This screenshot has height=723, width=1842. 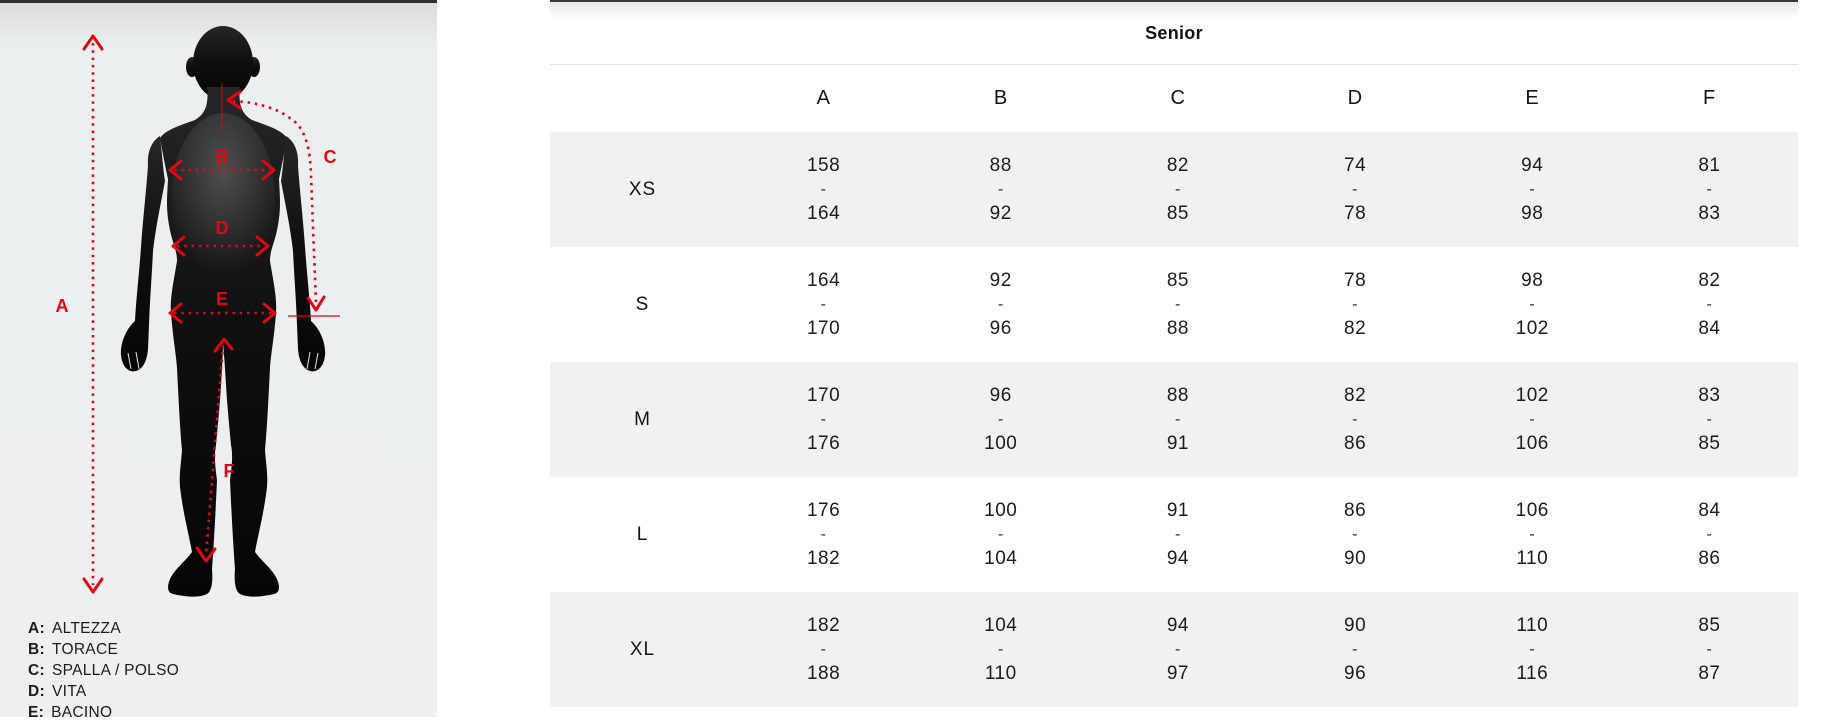 What do you see at coordinates (1532, 98) in the screenshot?
I see `column-header: E` at bounding box center [1532, 98].